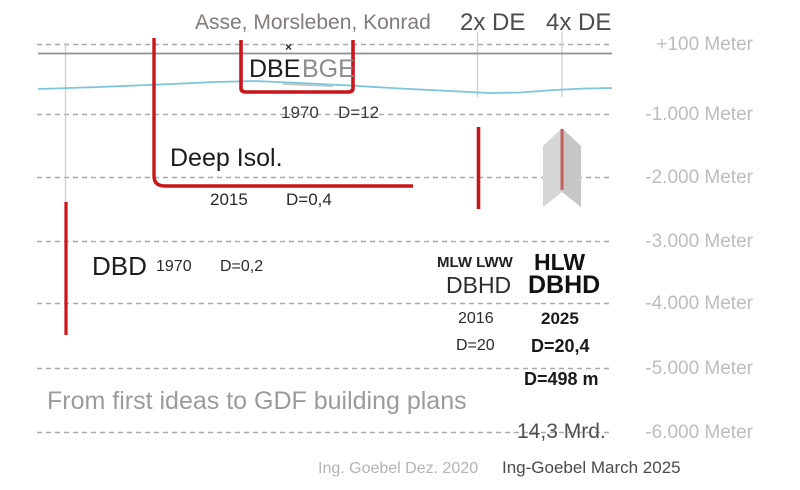 Image resolution: width=800 pixels, height=490 pixels. I want to click on dbe-diameter: D=12, so click(359, 112).